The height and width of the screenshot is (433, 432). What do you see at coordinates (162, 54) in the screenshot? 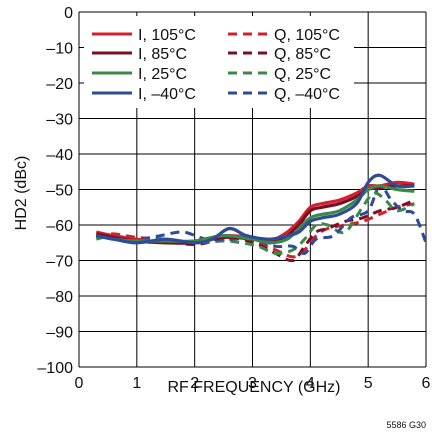
I see `legend-label: I, 85°C` at bounding box center [162, 54].